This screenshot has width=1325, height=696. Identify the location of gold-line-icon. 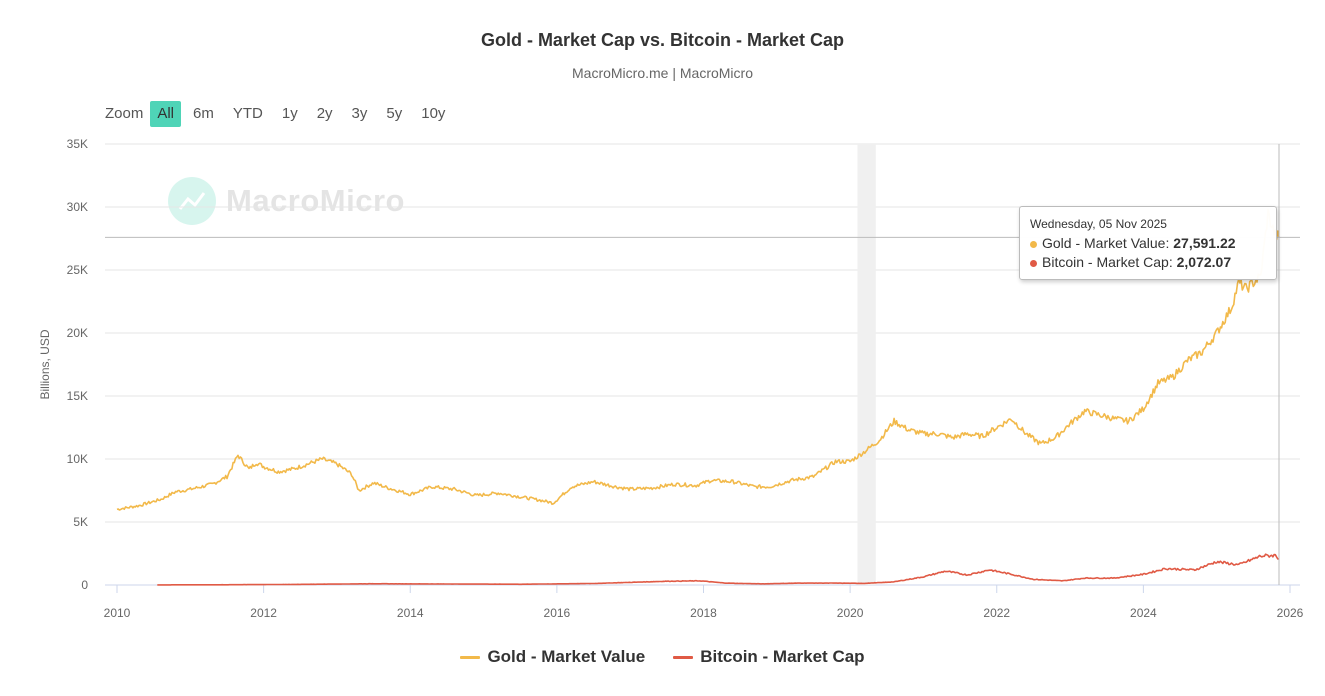
(470, 657).